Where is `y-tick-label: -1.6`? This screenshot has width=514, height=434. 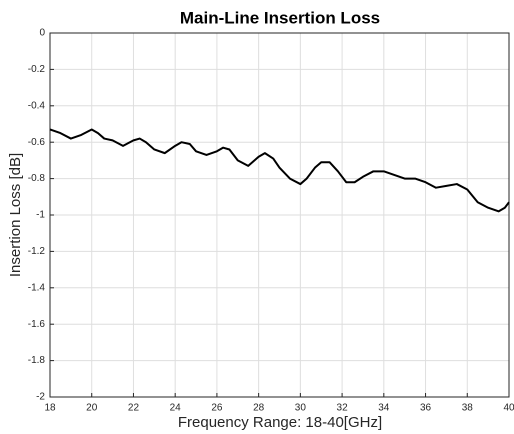 y-tick-label: -1.6 is located at coordinates (37, 324).